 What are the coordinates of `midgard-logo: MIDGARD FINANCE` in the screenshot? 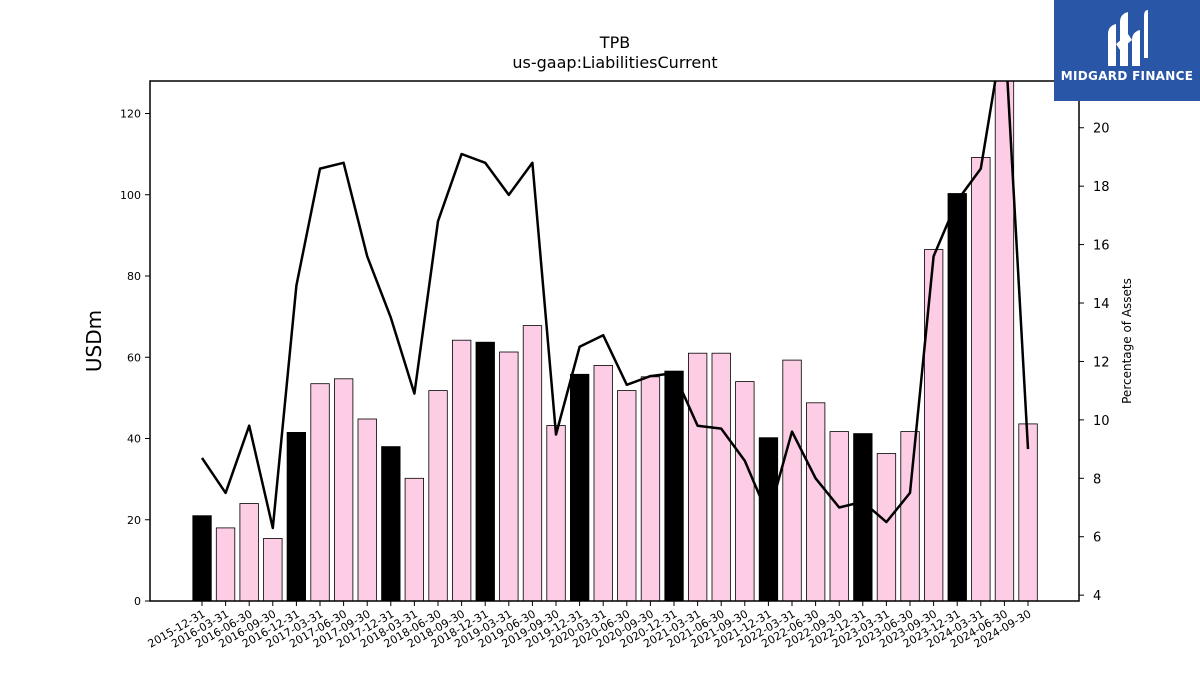 It's located at (1127, 50).